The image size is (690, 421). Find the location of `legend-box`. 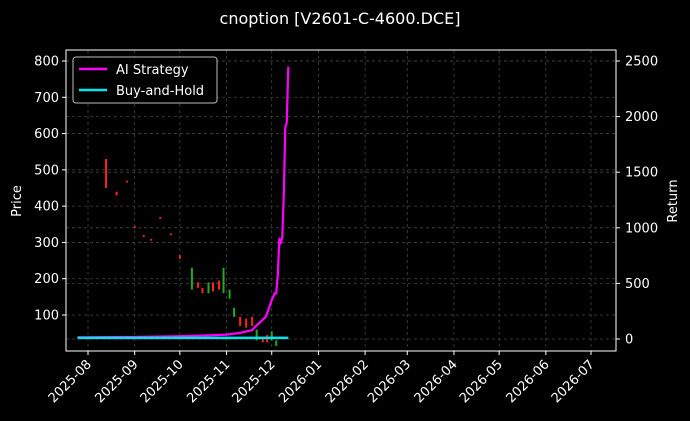

legend-box is located at coordinates (145, 80).